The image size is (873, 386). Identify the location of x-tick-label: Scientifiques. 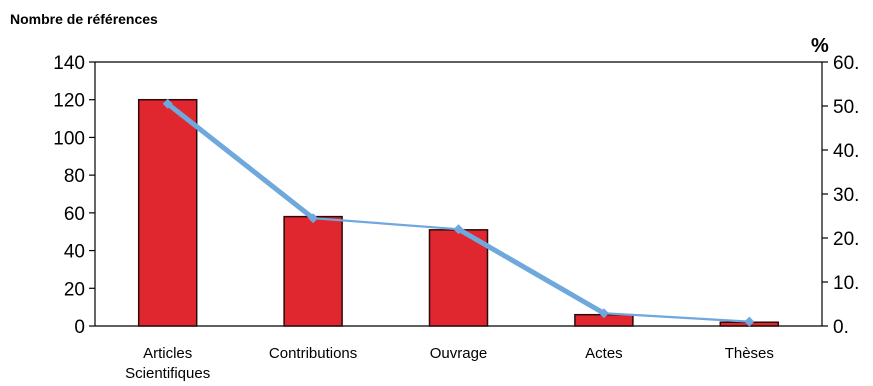
(167, 373).